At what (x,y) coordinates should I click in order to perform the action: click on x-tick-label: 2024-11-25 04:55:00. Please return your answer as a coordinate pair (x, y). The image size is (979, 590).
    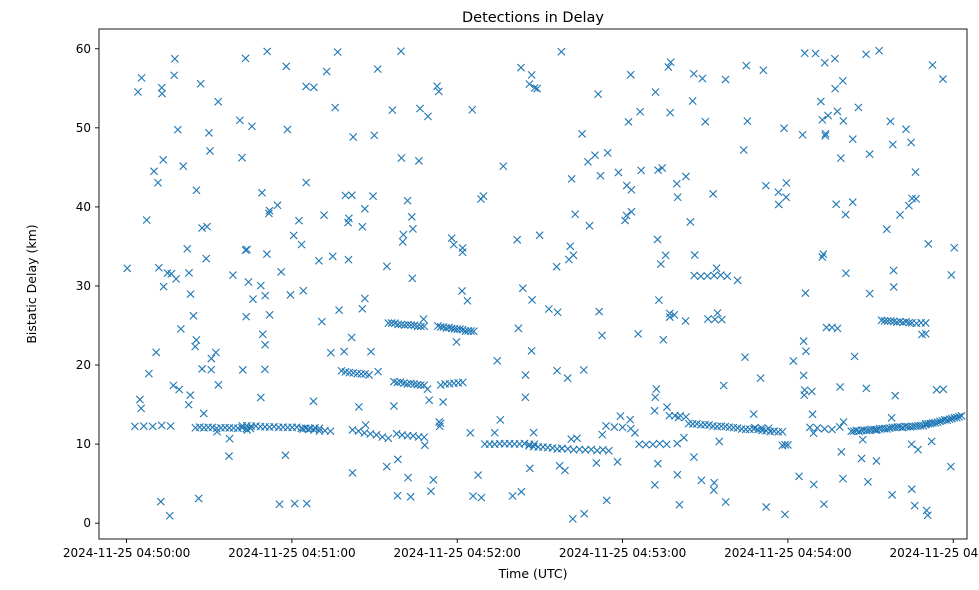
    Looking at the image, I should click on (934, 553).